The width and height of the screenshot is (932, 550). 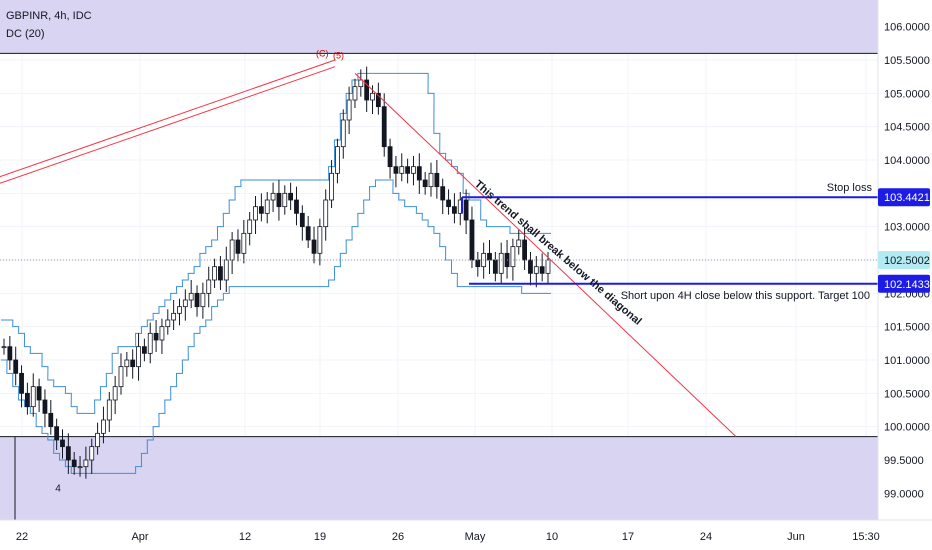 I want to click on price-tick-label: 101.0000, so click(x=907, y=361).